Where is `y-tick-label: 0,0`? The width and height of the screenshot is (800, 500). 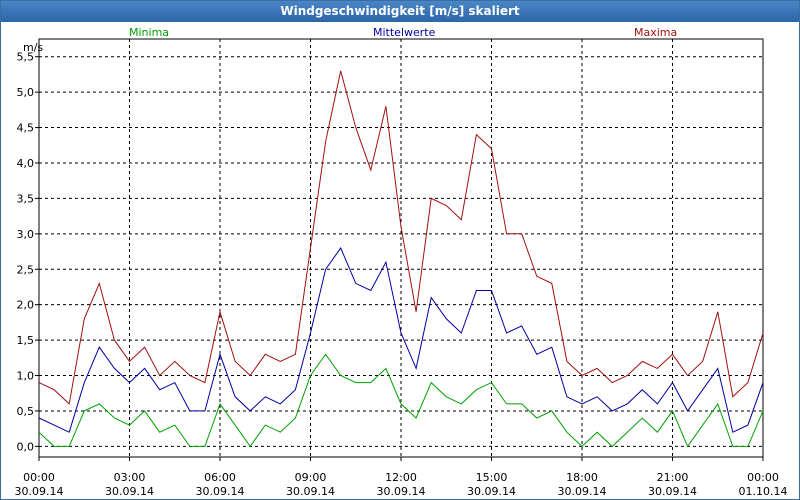
y-tick-label: 0,0 is located at coordinates (26, 446).